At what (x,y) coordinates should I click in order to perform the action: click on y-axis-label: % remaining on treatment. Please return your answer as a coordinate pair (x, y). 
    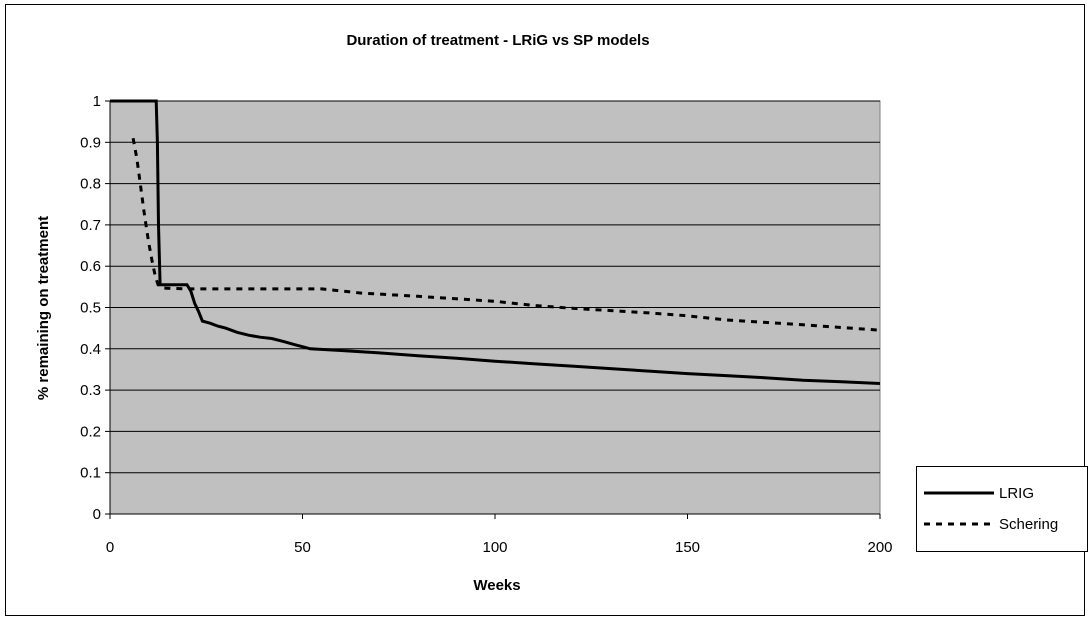
    Looking at the image, I should click on (43, 308).